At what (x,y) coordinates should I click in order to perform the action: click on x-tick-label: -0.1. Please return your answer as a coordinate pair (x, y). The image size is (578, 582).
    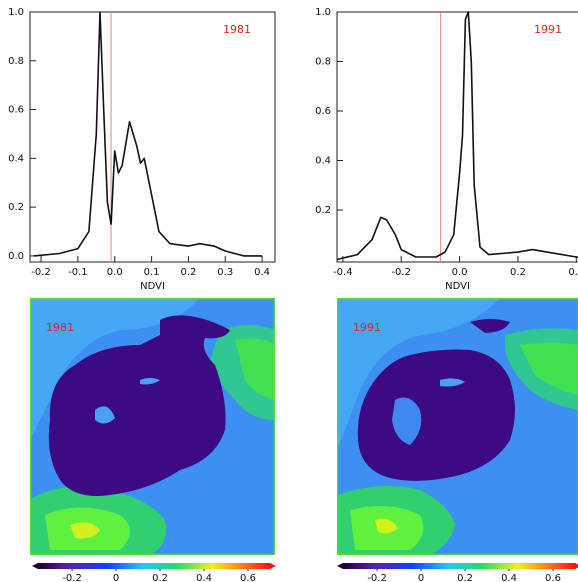
    Looking at the image, I should click on (78, 272).